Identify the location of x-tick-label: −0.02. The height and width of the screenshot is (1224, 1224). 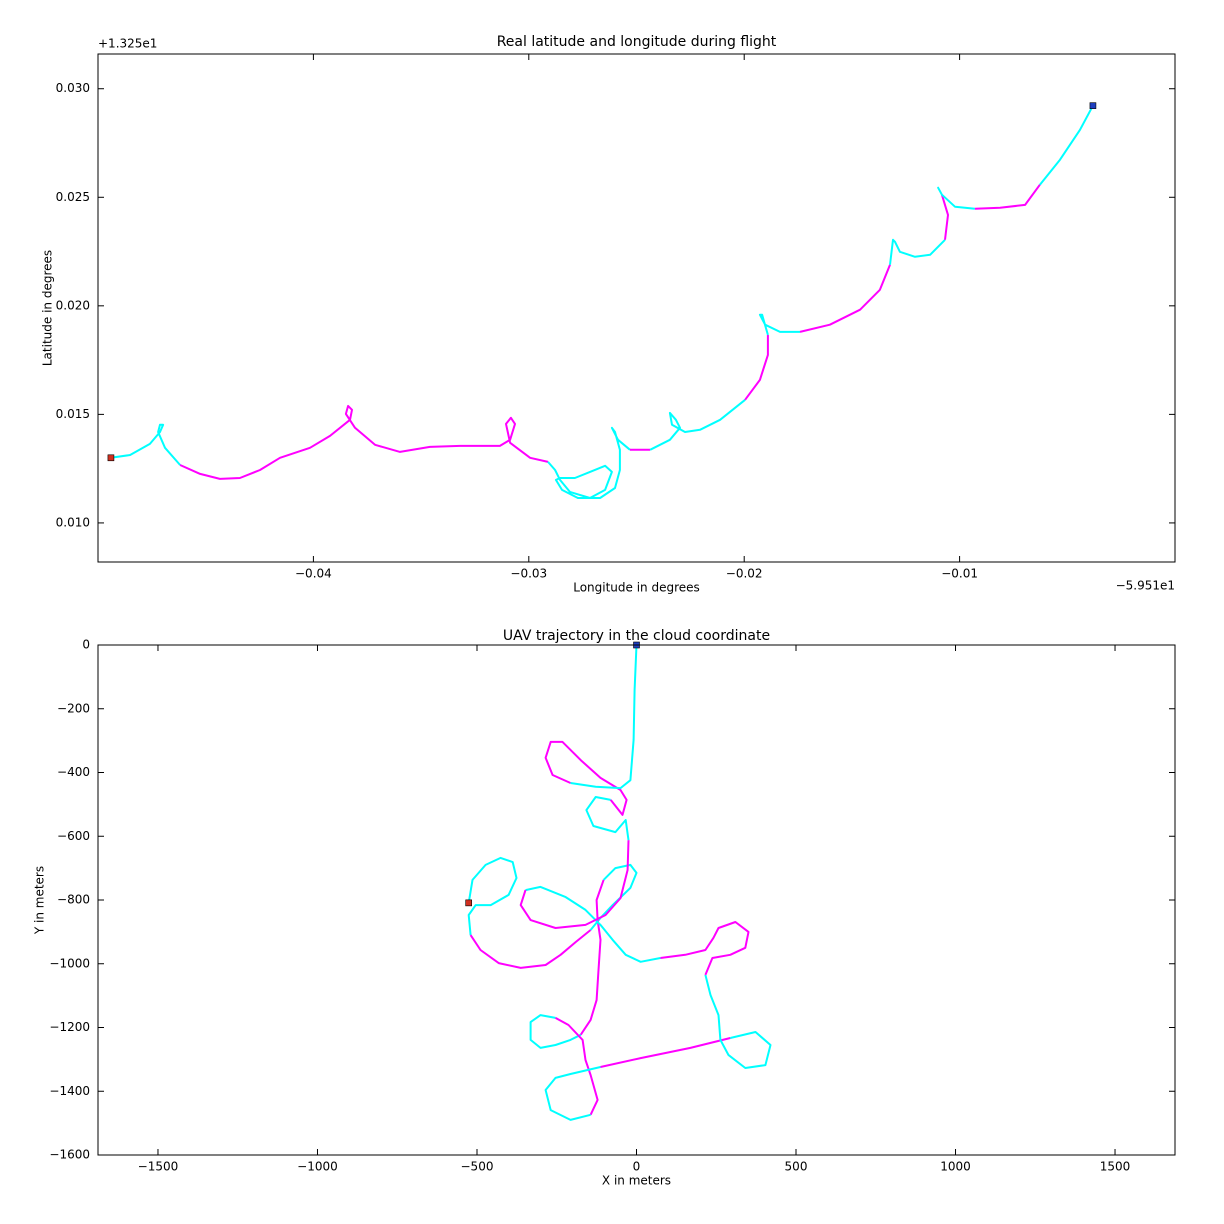
(744, 574).